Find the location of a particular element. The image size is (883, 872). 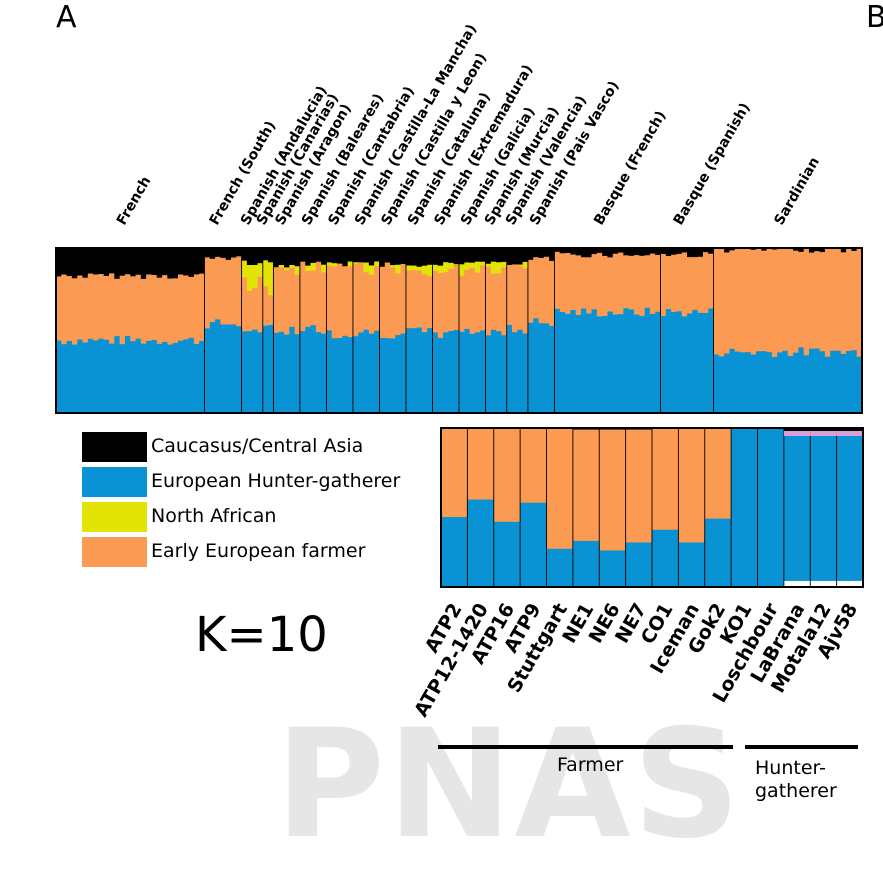

bar-segment-stuttgart is located at coordinates (560, 568).